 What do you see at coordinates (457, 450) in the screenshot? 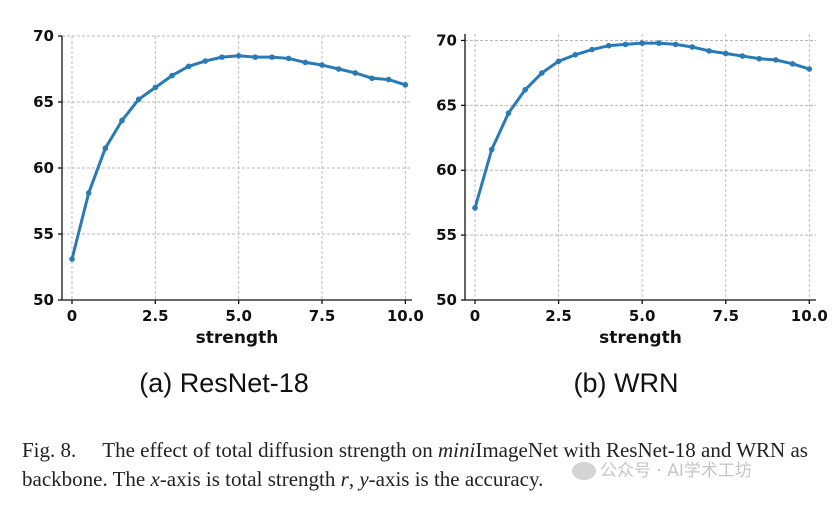
I see `caption-part: mini` at bounding box center [457, 450].